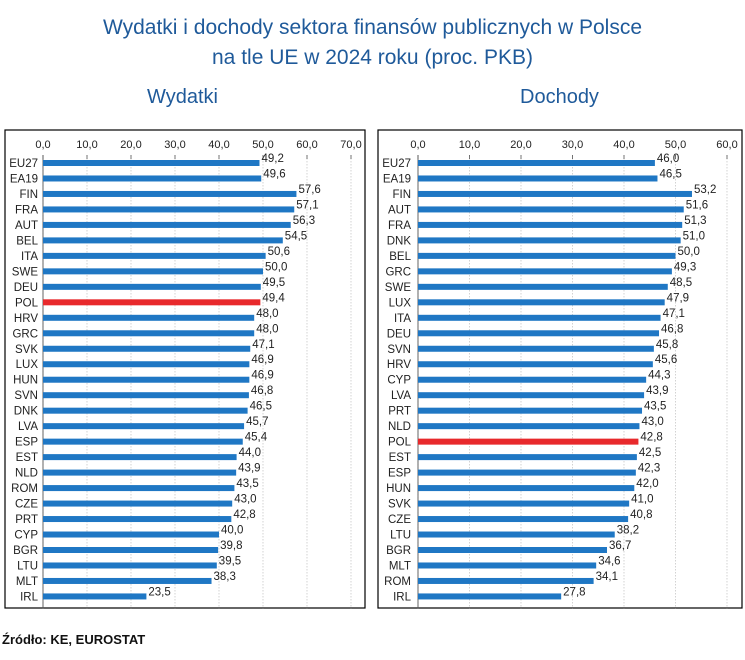  Describe the element at coordinates (26, 210) in the screenshot. I see `left-category-label: FRA` at that location.